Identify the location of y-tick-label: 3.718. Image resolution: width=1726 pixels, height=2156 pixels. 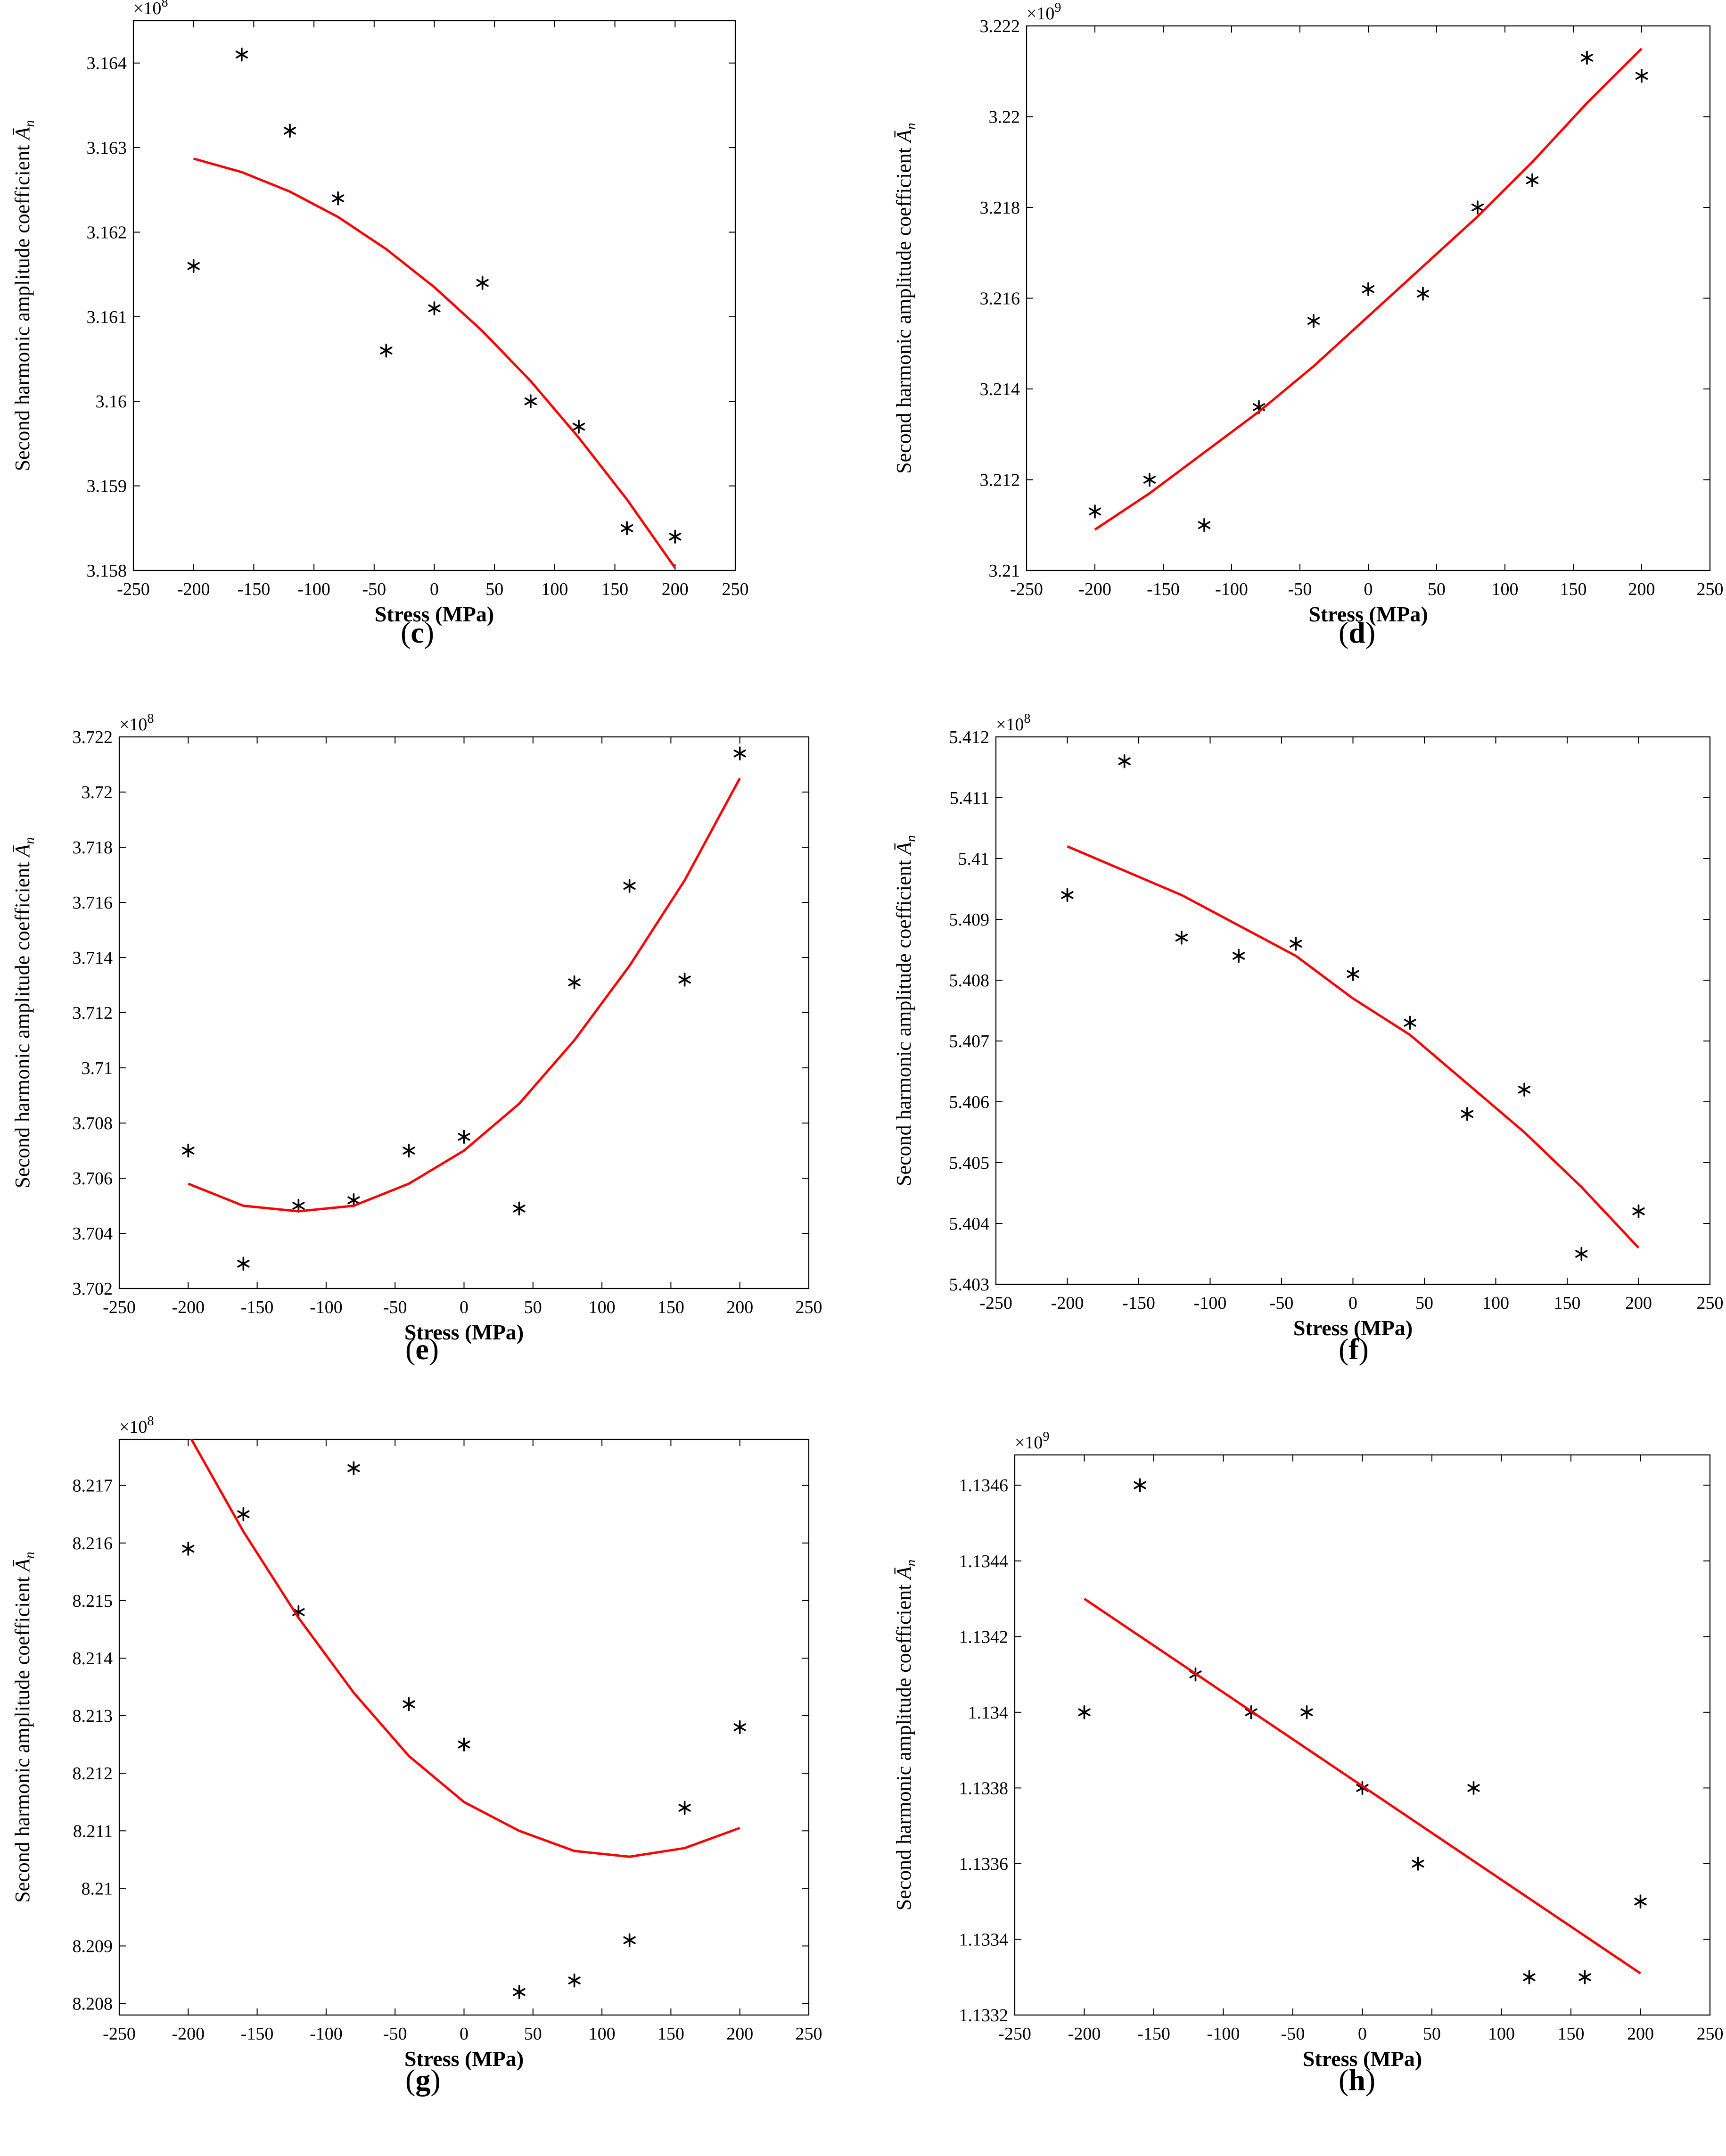
(93, 848).